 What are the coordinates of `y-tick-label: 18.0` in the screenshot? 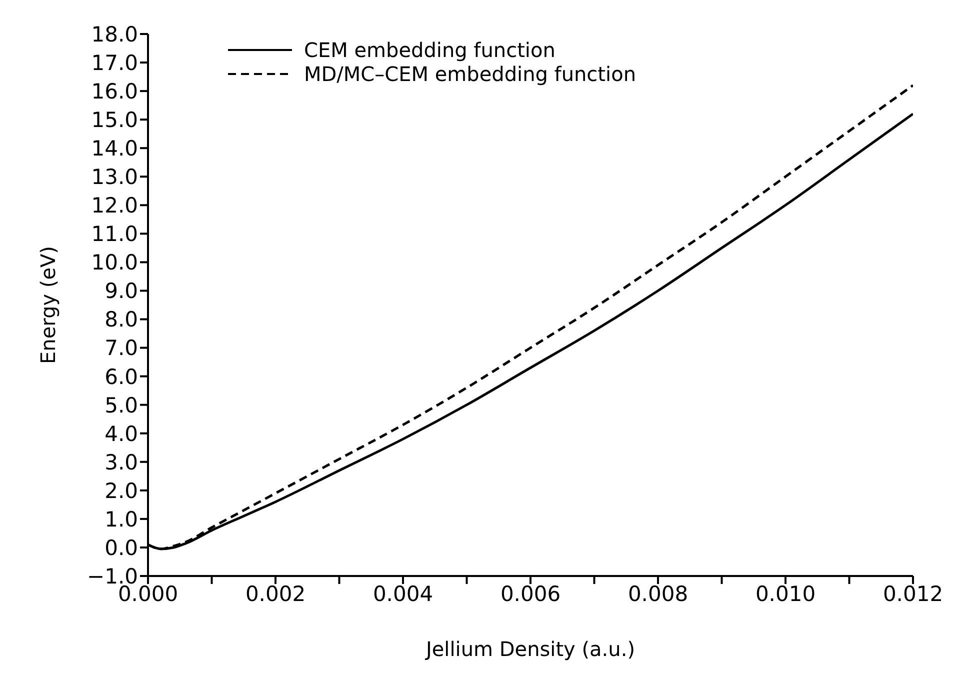 It's located at (114, 34).